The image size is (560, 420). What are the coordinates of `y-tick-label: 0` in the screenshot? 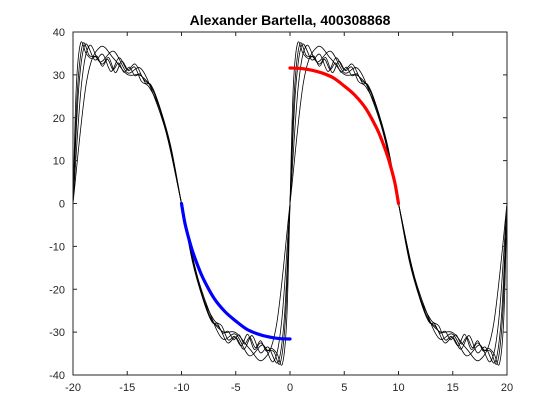 It's located at (62, 205).